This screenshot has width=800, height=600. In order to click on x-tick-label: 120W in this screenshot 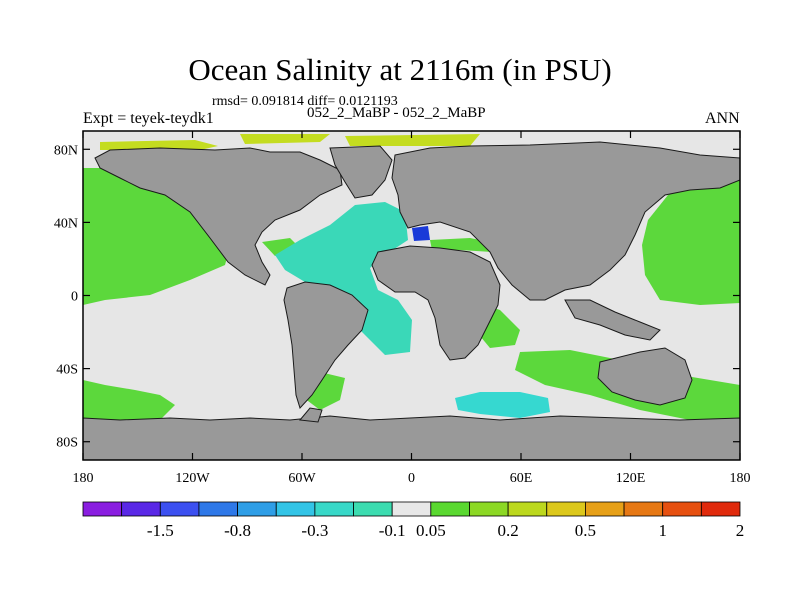, I will do `click(192, 478)`.